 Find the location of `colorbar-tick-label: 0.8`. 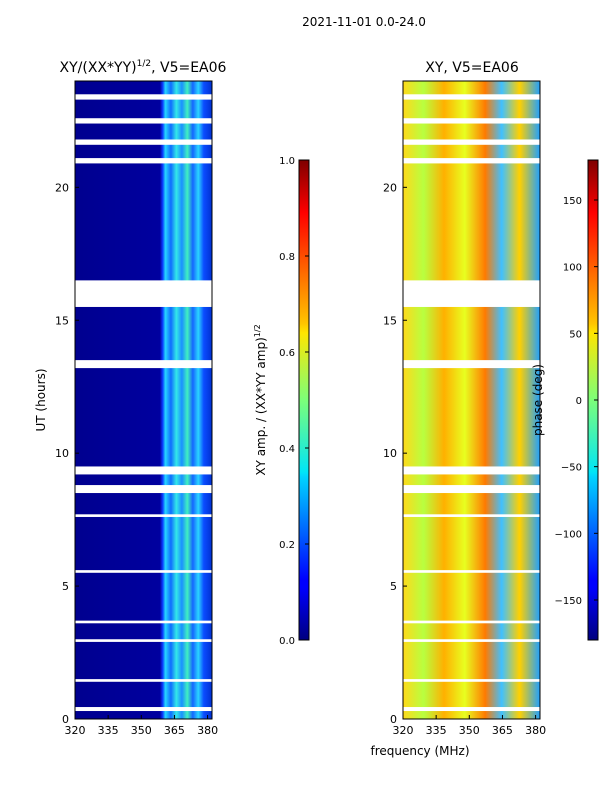

colorbar-tick-label: 0.8 is located at coordinates (287, 257).